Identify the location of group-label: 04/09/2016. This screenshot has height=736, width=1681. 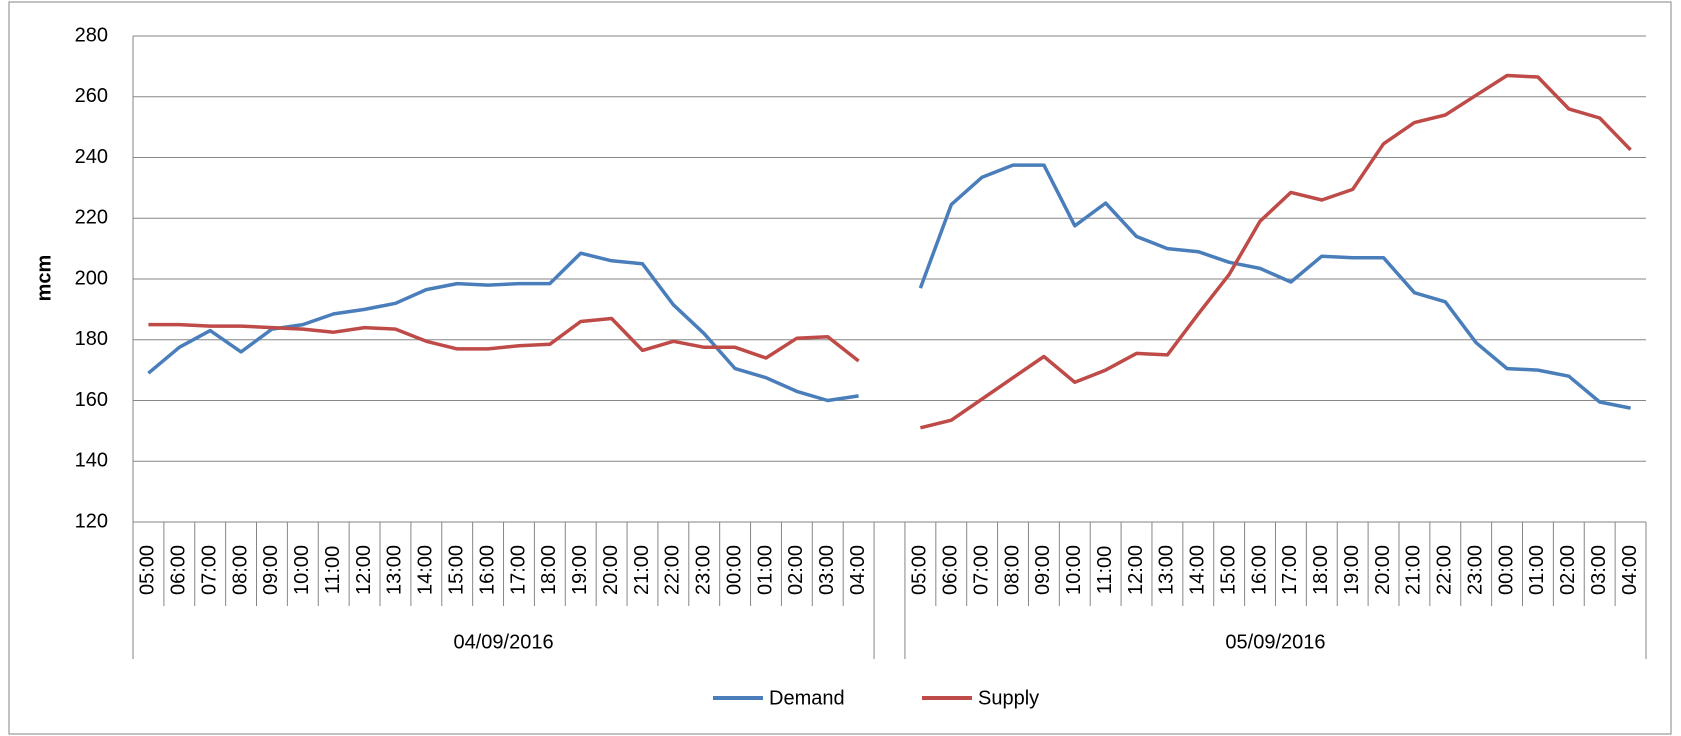
(503, 642).